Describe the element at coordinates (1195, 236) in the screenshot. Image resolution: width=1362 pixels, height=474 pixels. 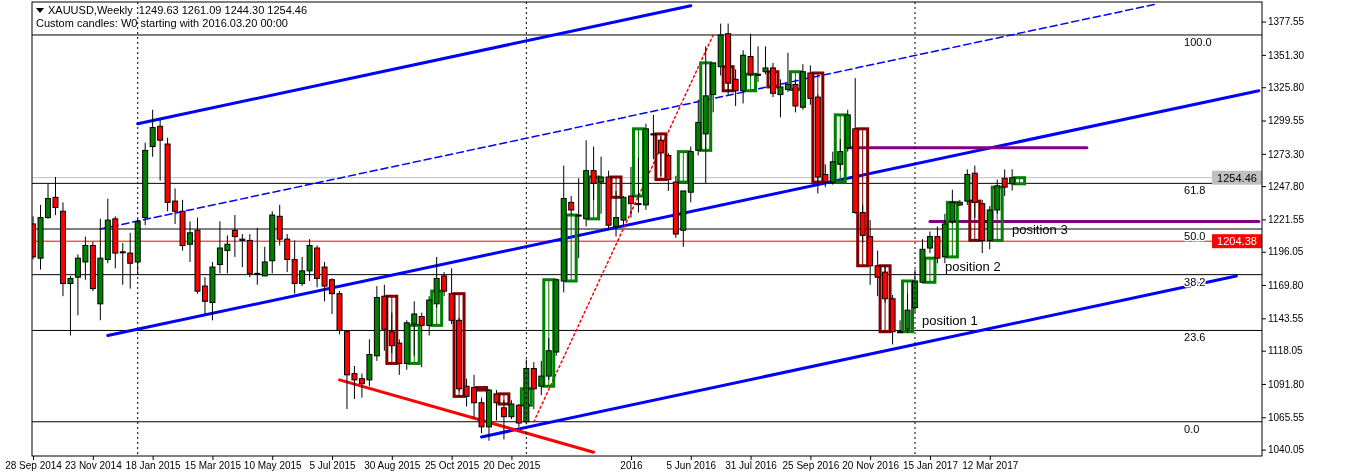
I see `annotation: 50.0` at that location.